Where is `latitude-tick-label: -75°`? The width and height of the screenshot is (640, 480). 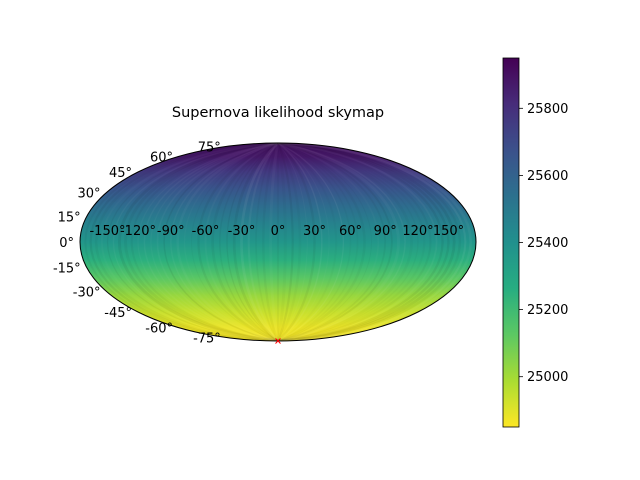
latitude-tick-label: -75° is located at coordinates (207, 339).